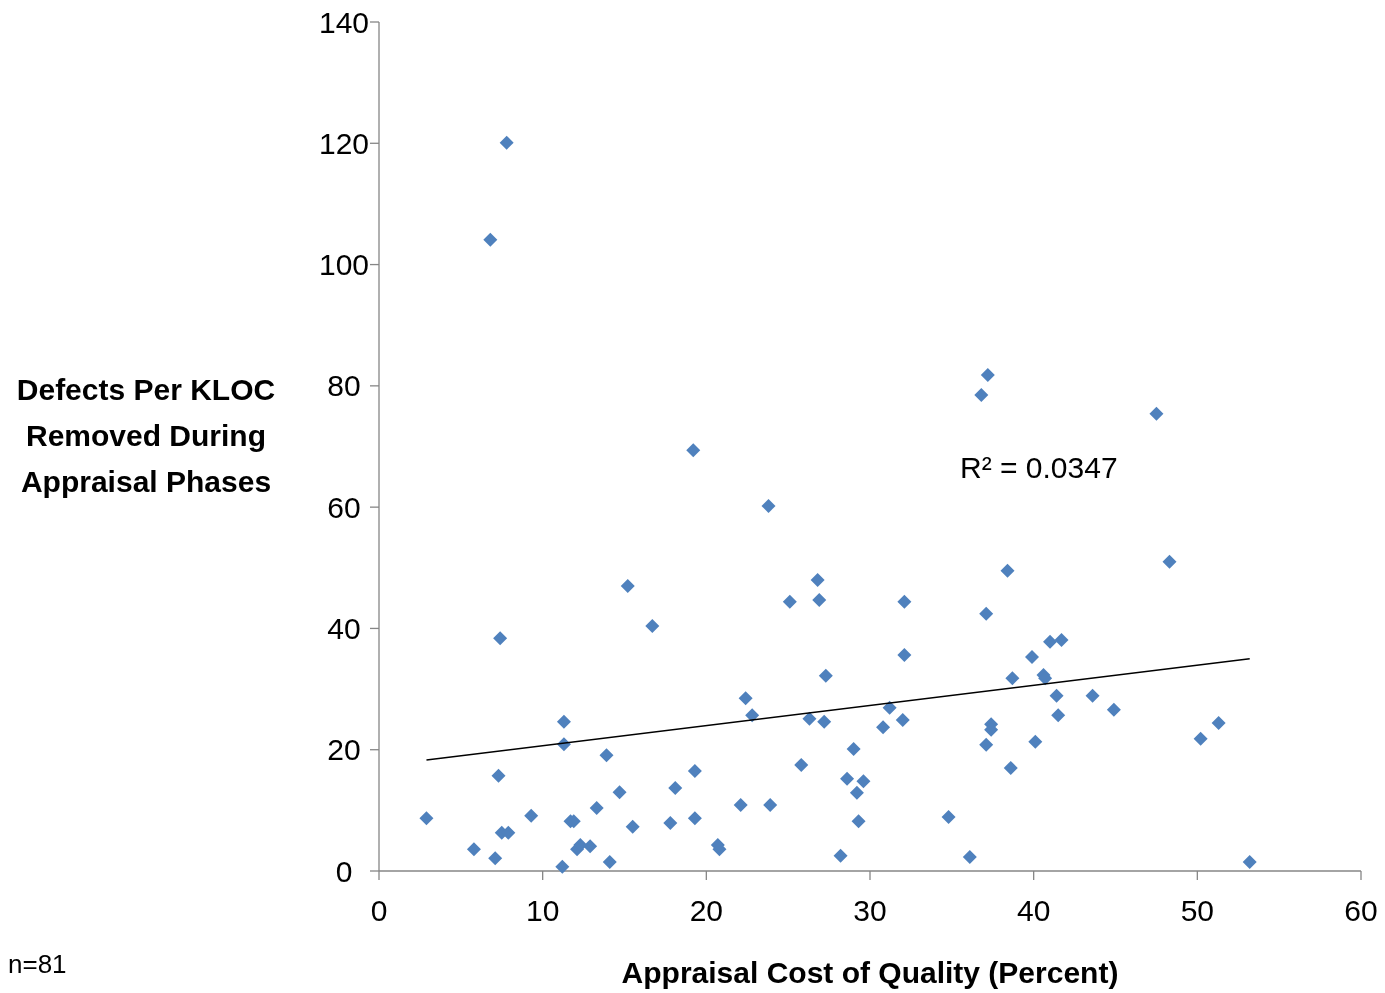 This screenshot has width=1385, height=993. What do you see at coordinates (344, 507) in the screenshot?
I see `y-tick-label: 60` at bounding box center [344, 507].